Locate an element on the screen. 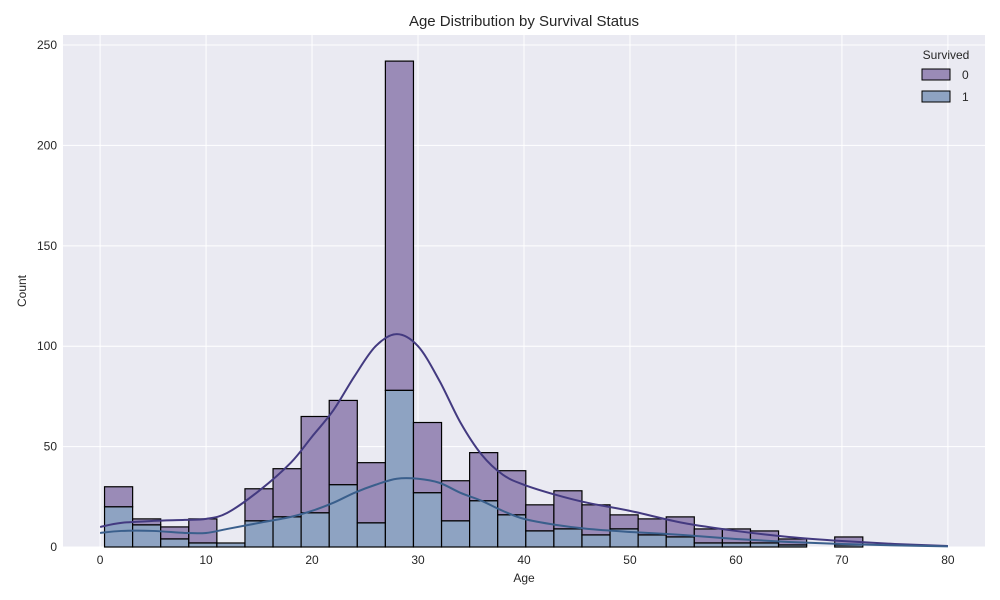 The width and height of the screenshot is (1000, 600). legend-label-1: 1 is located at coordinates (965, 97).